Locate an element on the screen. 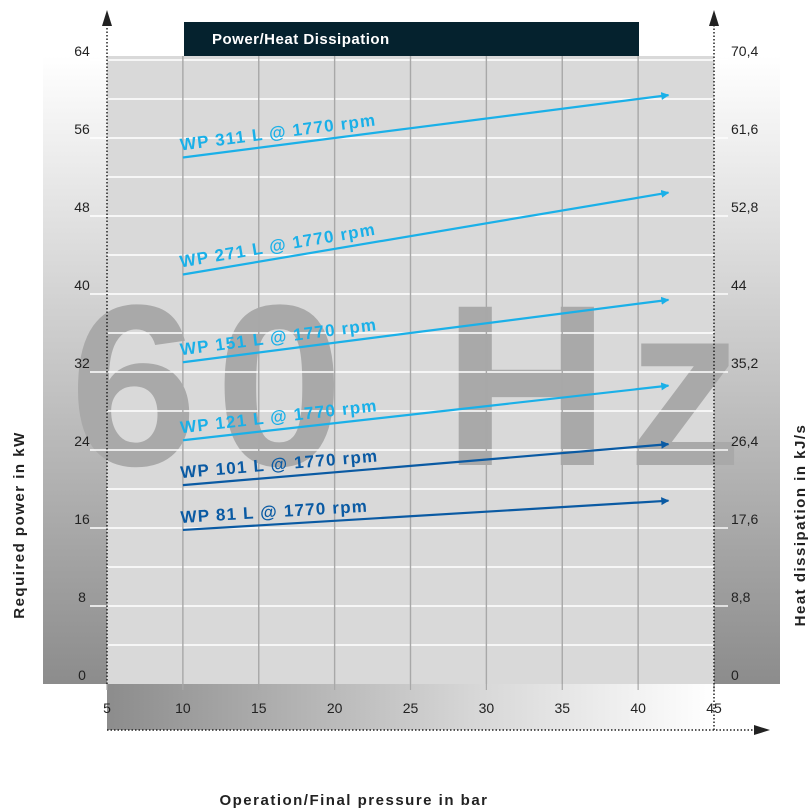 The height and width of the screenshot is (811, 808). x-axis-arrow-icon is located at coordinates (762, 730).